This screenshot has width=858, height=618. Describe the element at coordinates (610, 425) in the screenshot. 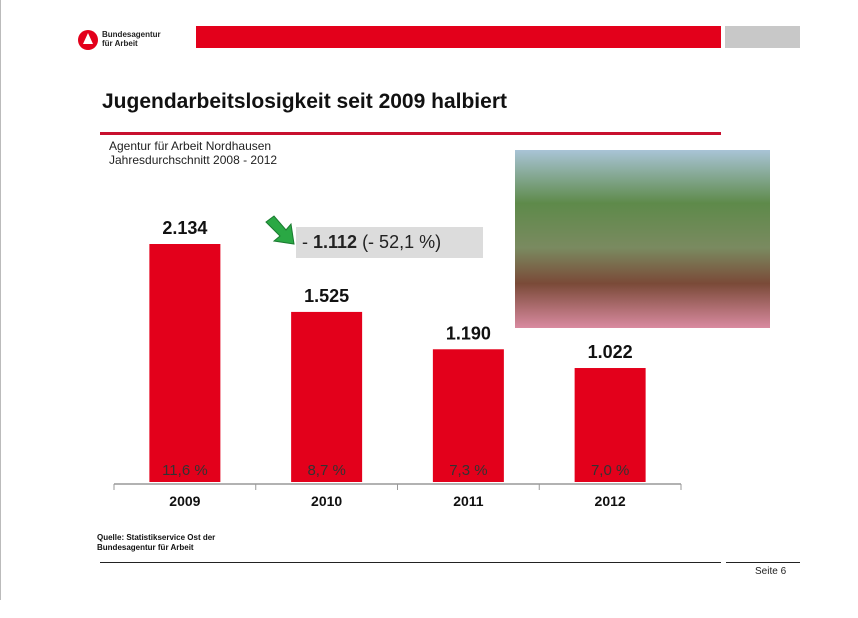

I see `bar-2012` at that location.